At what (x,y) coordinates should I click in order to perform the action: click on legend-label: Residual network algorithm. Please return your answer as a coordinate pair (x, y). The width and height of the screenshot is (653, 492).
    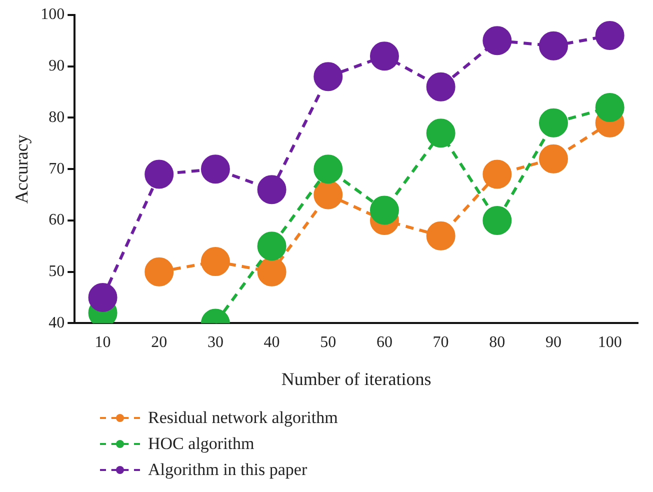
    Looking at the image, I should click on (243, 418).